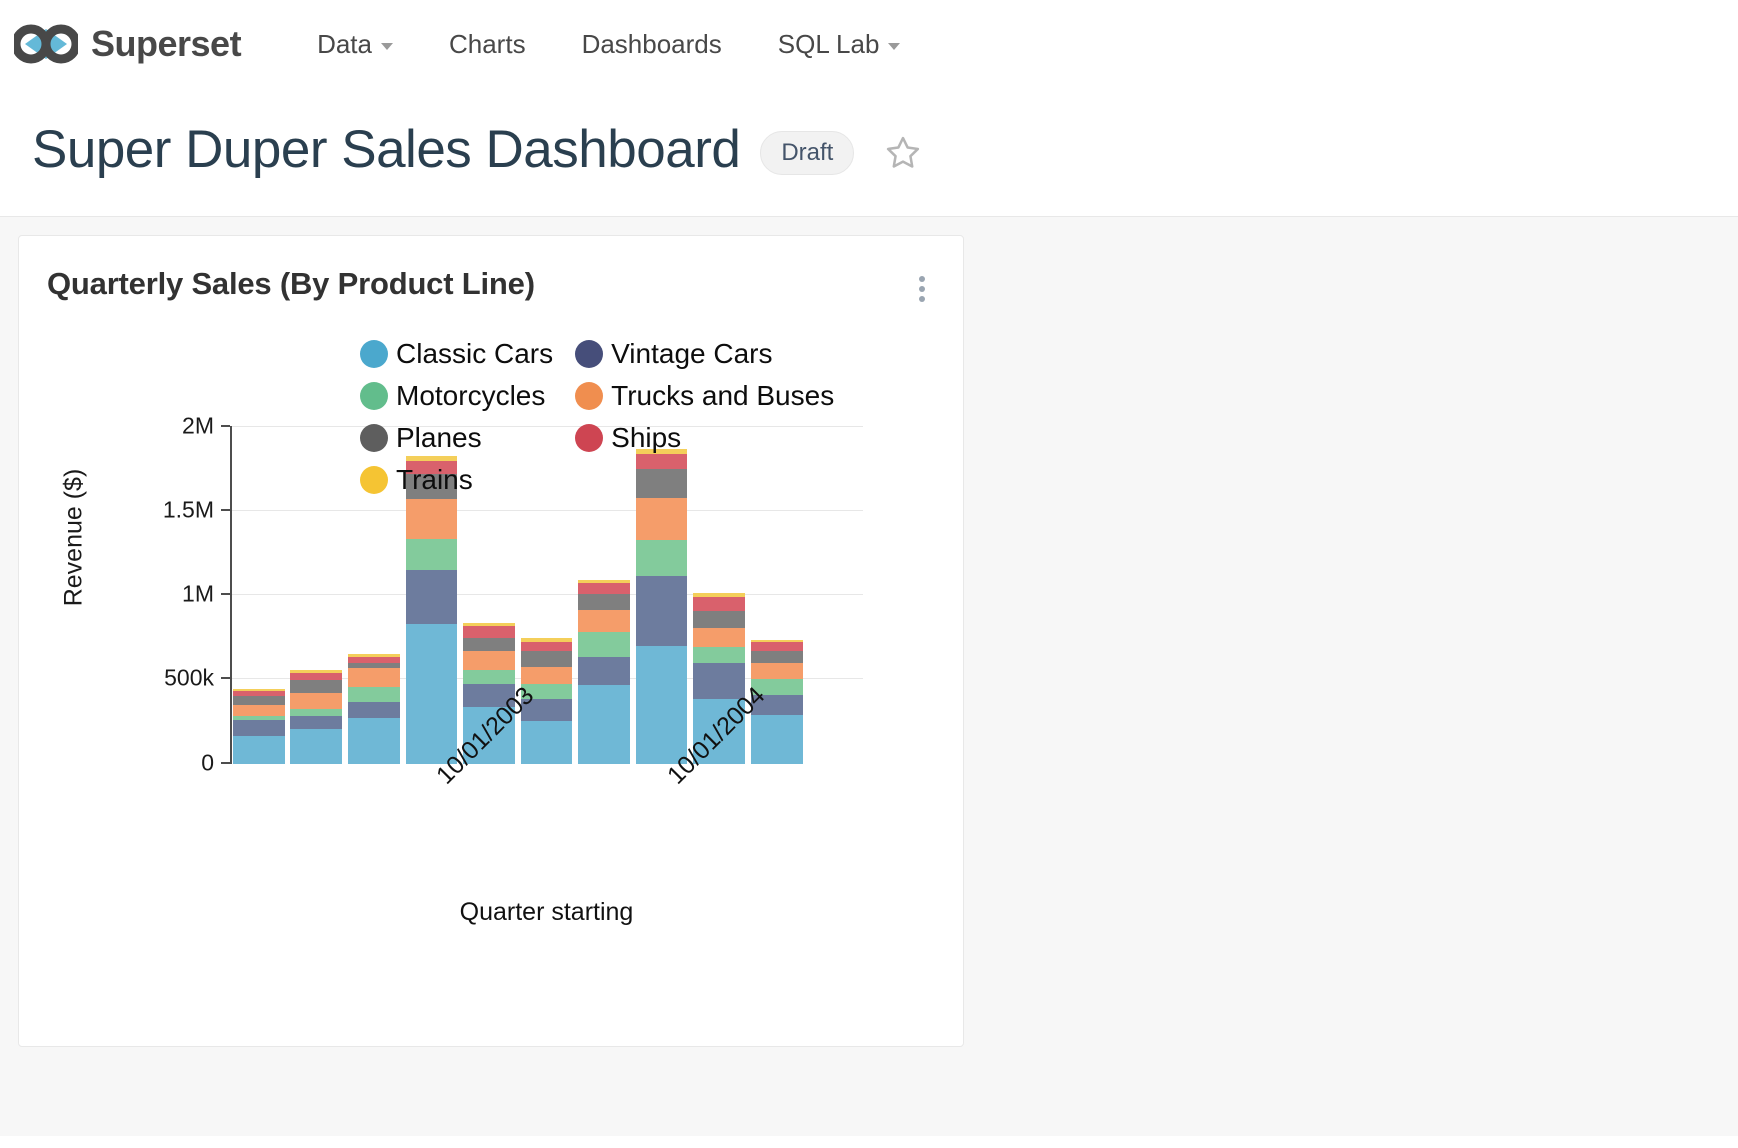  I want to click on legend-item: Classic Cars, so click(456, 354).